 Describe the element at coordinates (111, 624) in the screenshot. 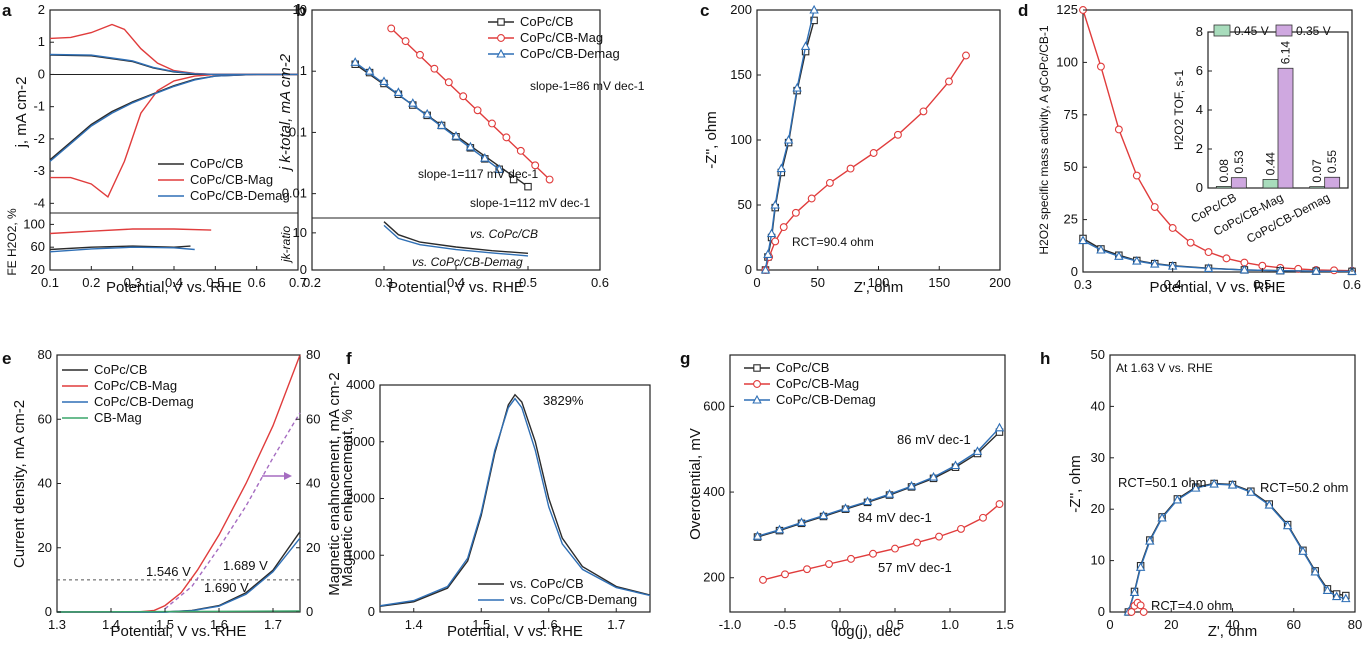

I see `panel-e-x-tick-label: 1.4` at that location.